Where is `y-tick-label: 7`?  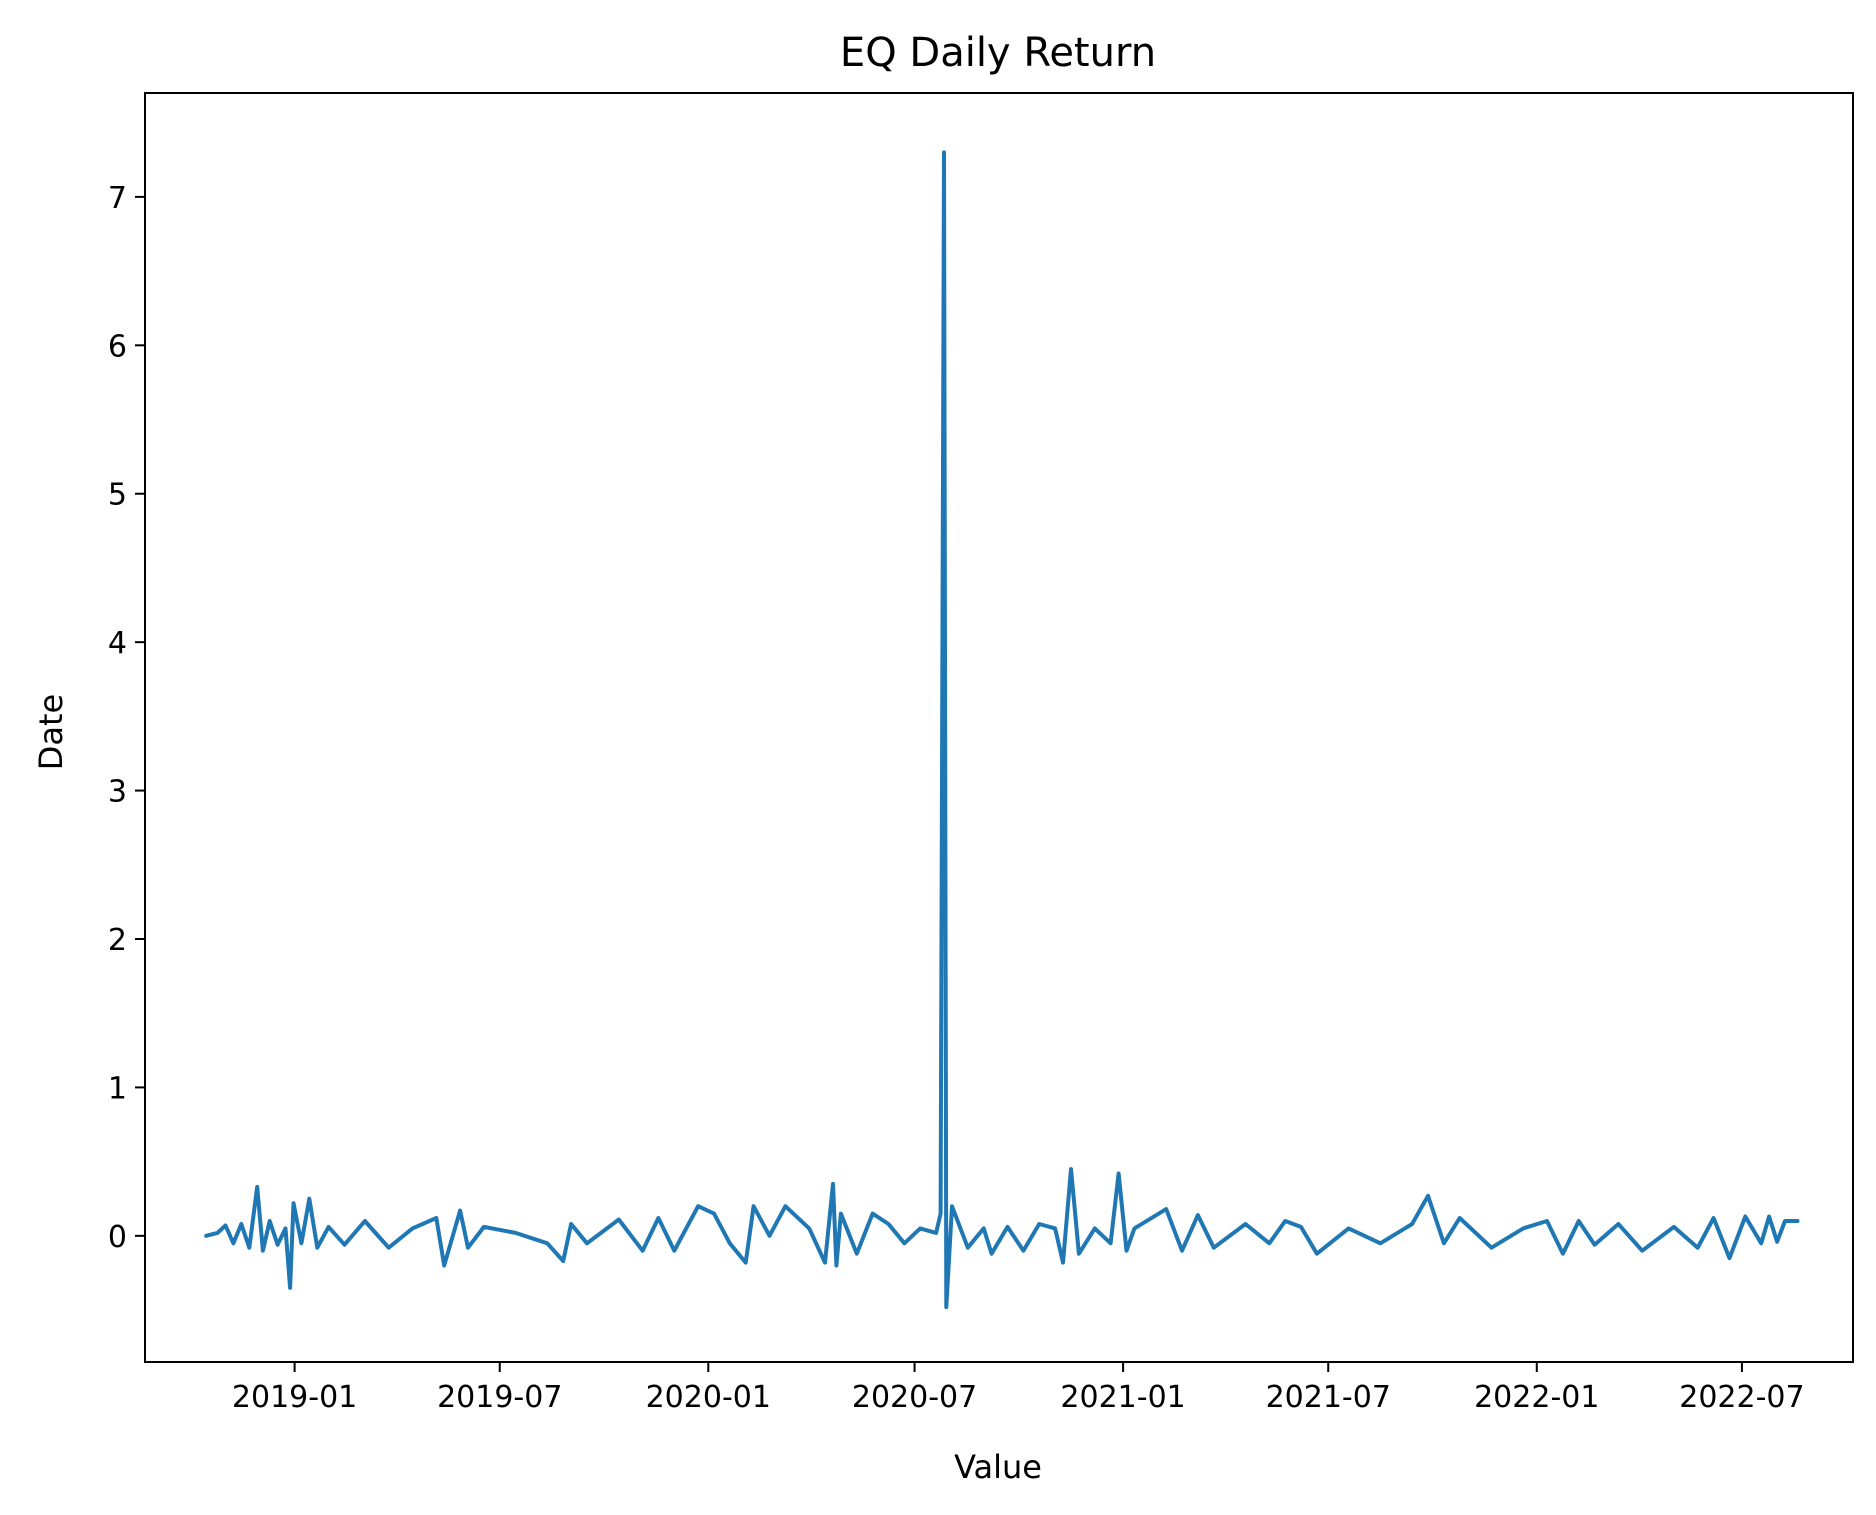 y-tick-label: 7 is located at coordinates (117, 198).